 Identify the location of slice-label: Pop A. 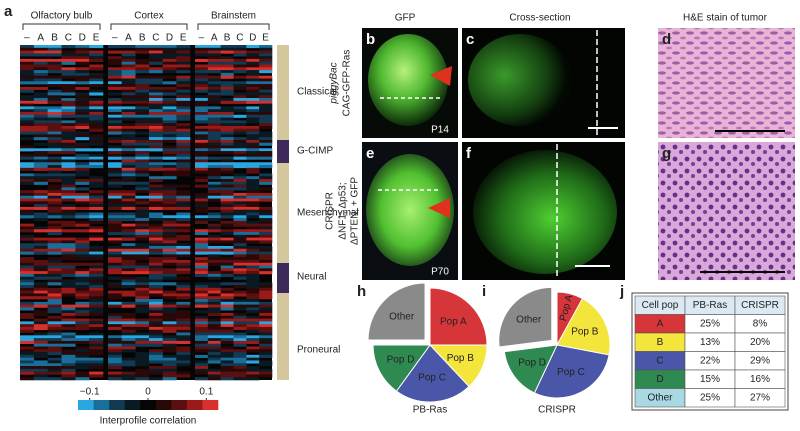
(453, 321).